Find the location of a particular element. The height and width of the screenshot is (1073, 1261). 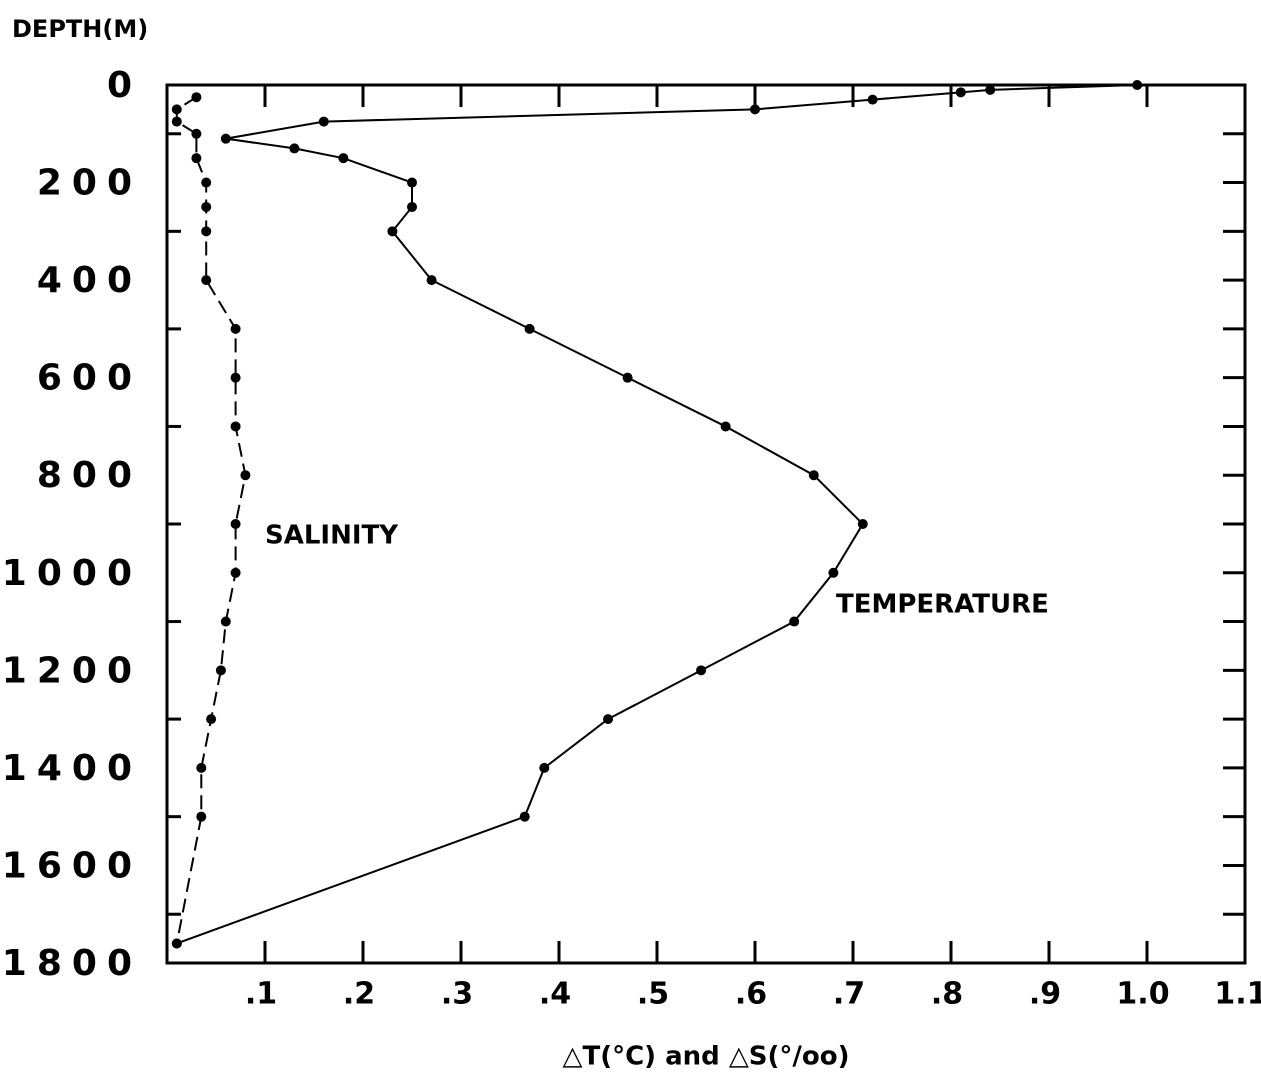

y-tick-label: 1000 is located at coordinates (72, 573).